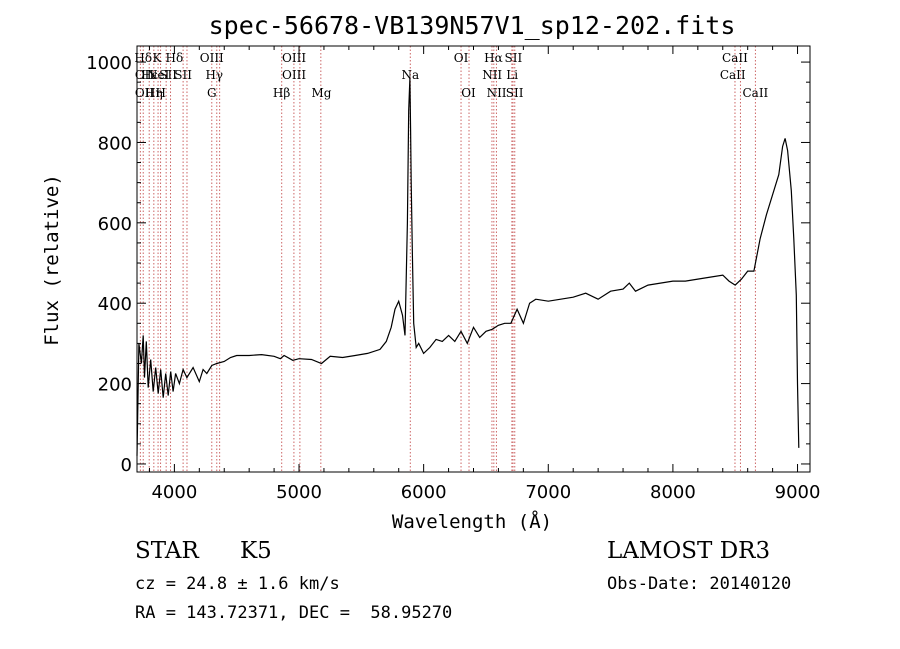  Describe the element at coordinates (689, 551) in the screenshot. I see `survey-name: LAMOST DR3` at that location.